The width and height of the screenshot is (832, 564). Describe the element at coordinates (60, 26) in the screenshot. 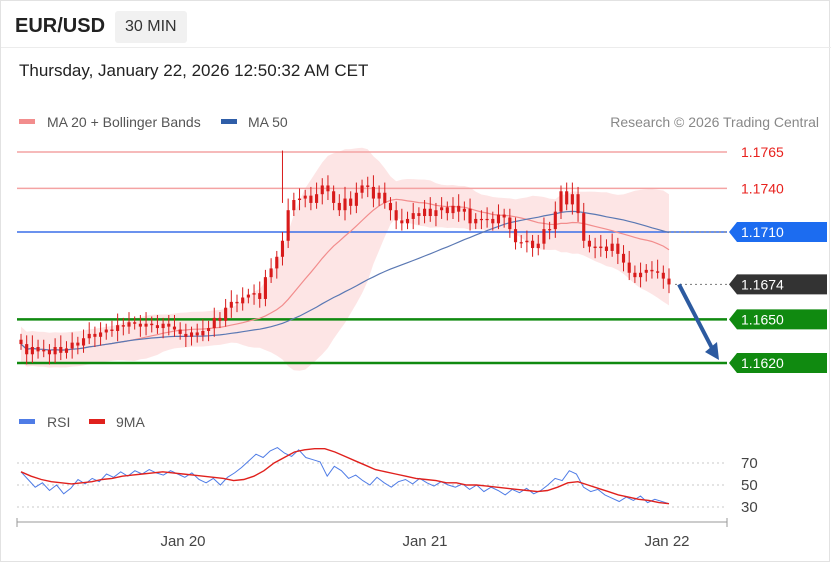

I see `pair-title: EUR/USD` at that location.